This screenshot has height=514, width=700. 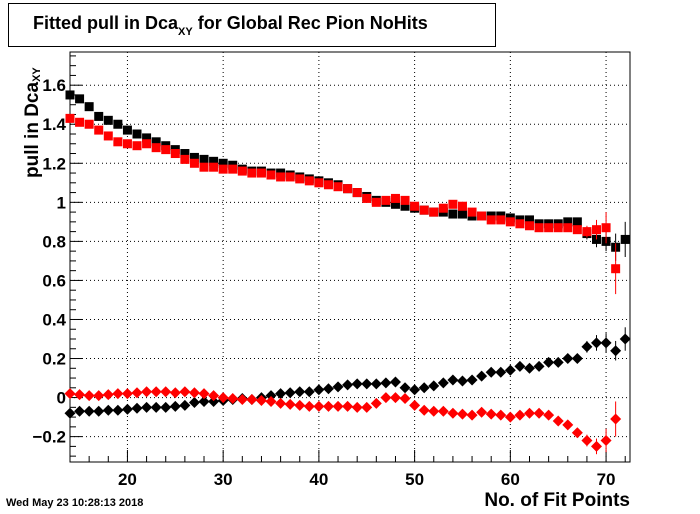 What do you see at coordinates (61, 202) in the screenshot?
I see `y-tick-label: 1` at bounding box center [61, 202].